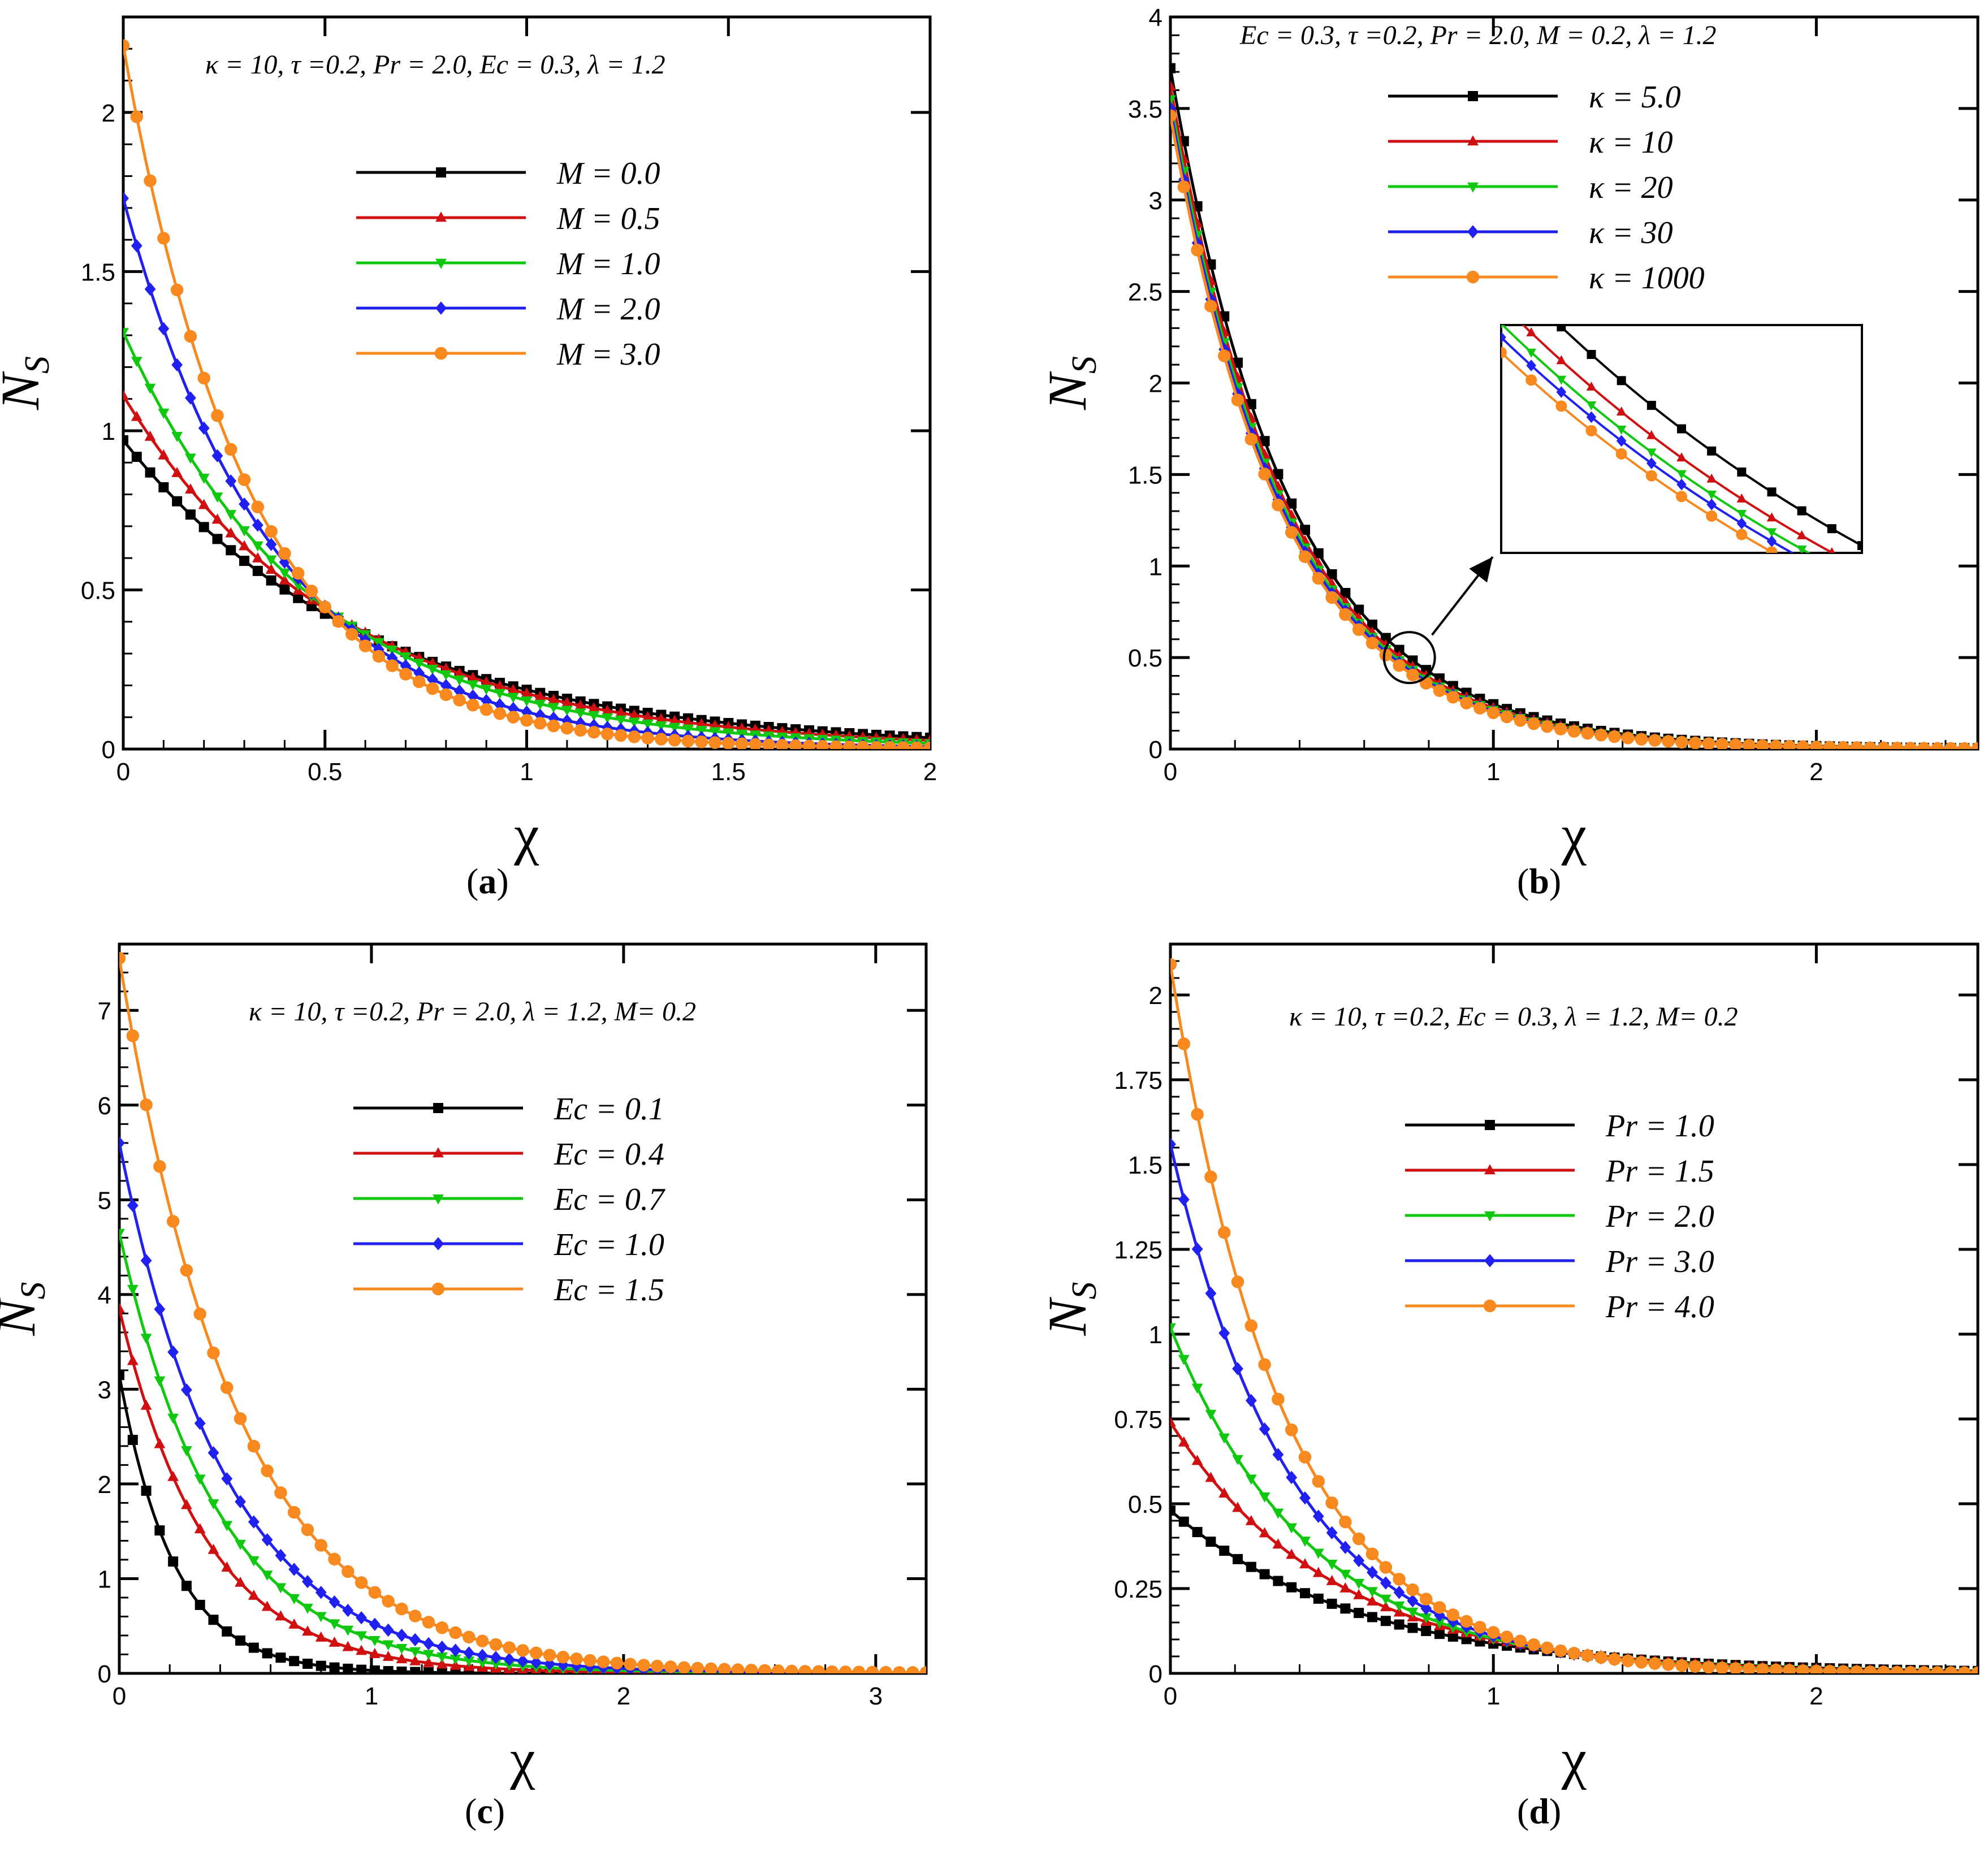 This screenshot has height=1852, width=1988. What do you see at coordinates (608, 354) in the screenshot?
I see `legend-label: M = 3.0` at bounding box center [608, 354].